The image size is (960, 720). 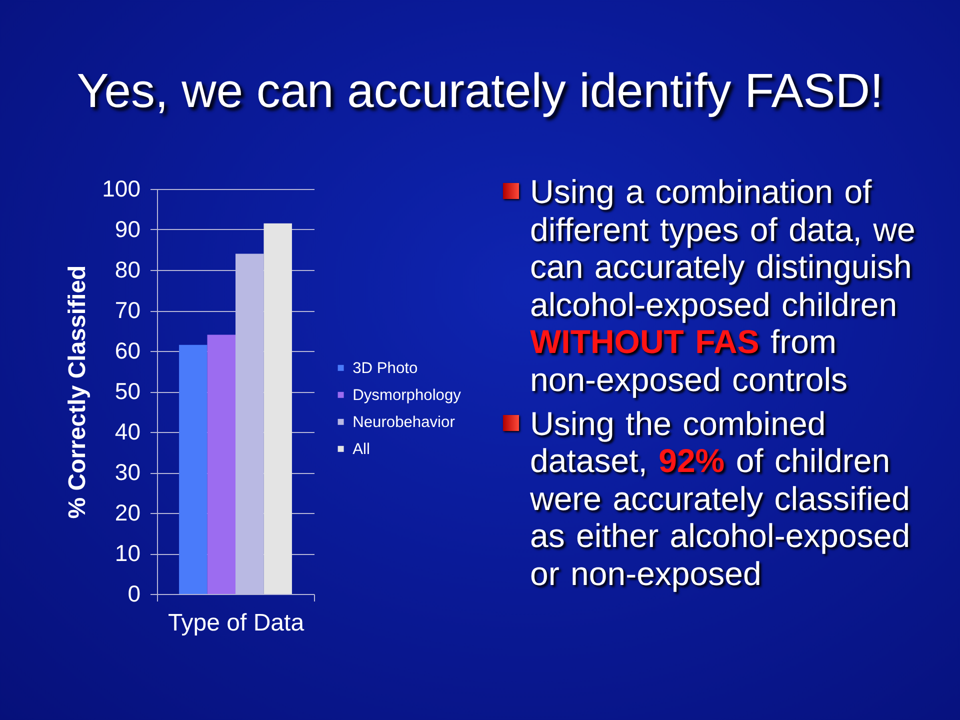 What do you see at coordinates (78, 392) in the screenshot?
I see `y-axis-title: % Correctly Classified` at bounding box center [78, 392].